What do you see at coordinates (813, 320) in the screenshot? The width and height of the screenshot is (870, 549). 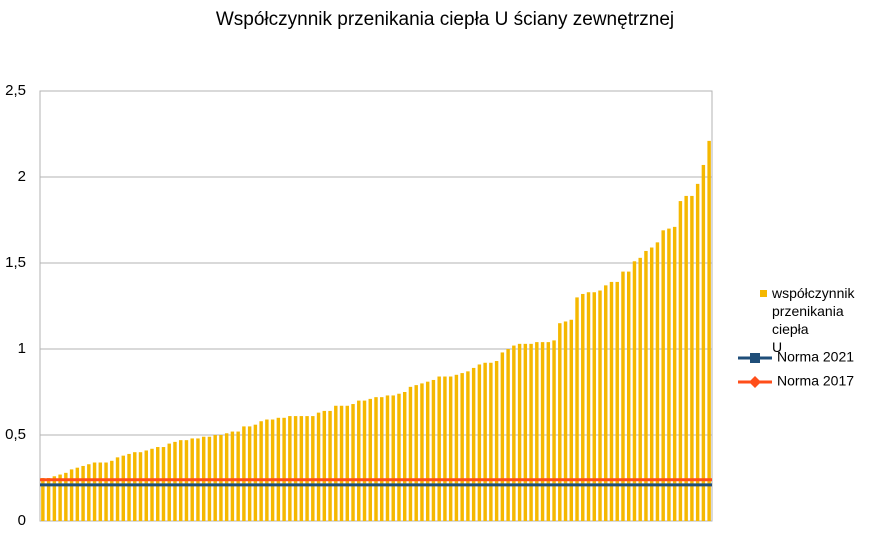 I see `legend-label: współczynnik przenikania ciepła U` at bounding box center [813, 320].